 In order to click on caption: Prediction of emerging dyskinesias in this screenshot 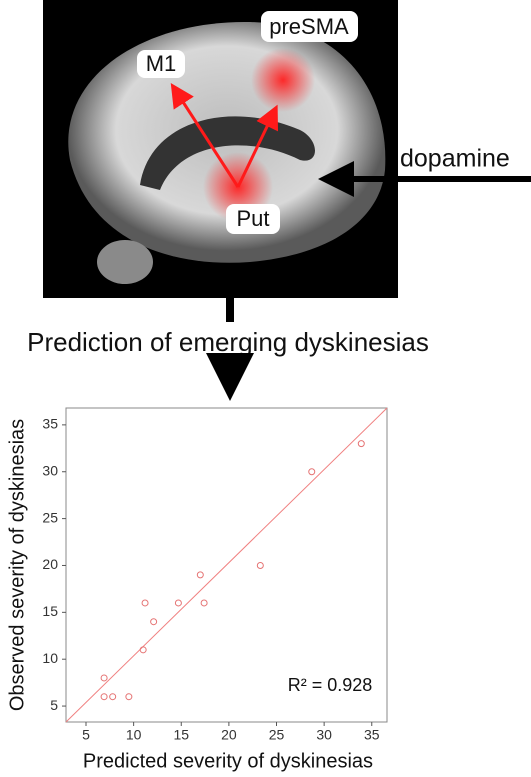, I will do `click(228, 342)`.